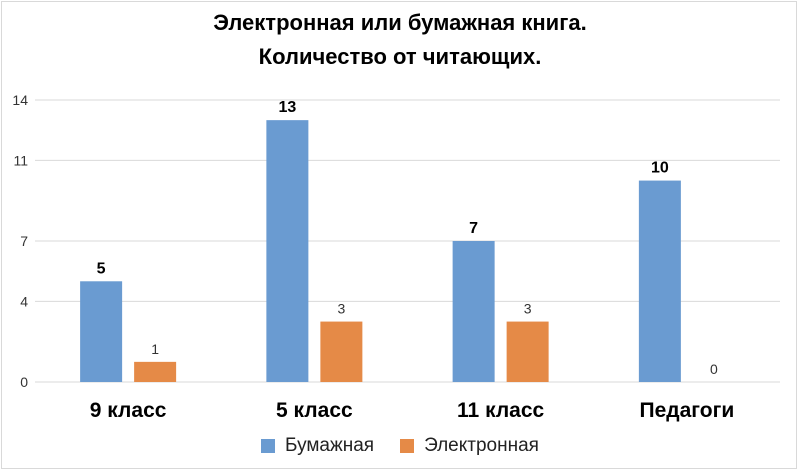  Describe the element at coordinates (473, 228) in the screenshot. I see `data-label: 7` at that location.